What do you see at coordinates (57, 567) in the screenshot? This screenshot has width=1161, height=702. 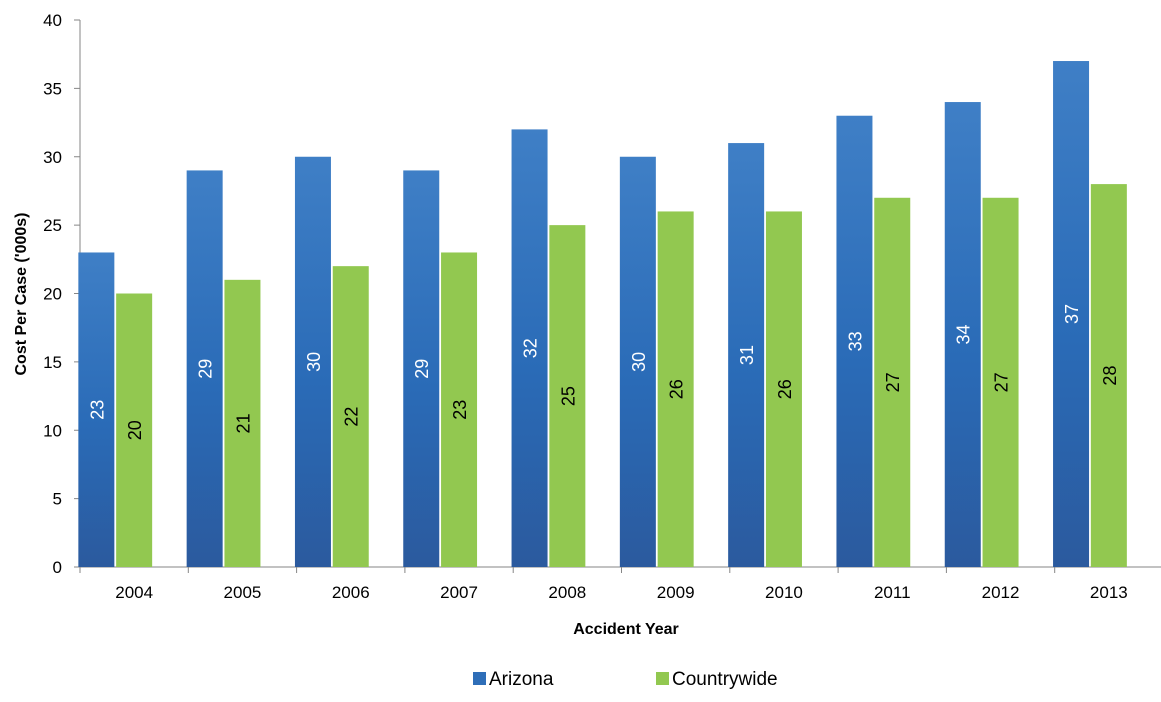 I see `y-tick-label: 0` at bounding box center [57, 567].